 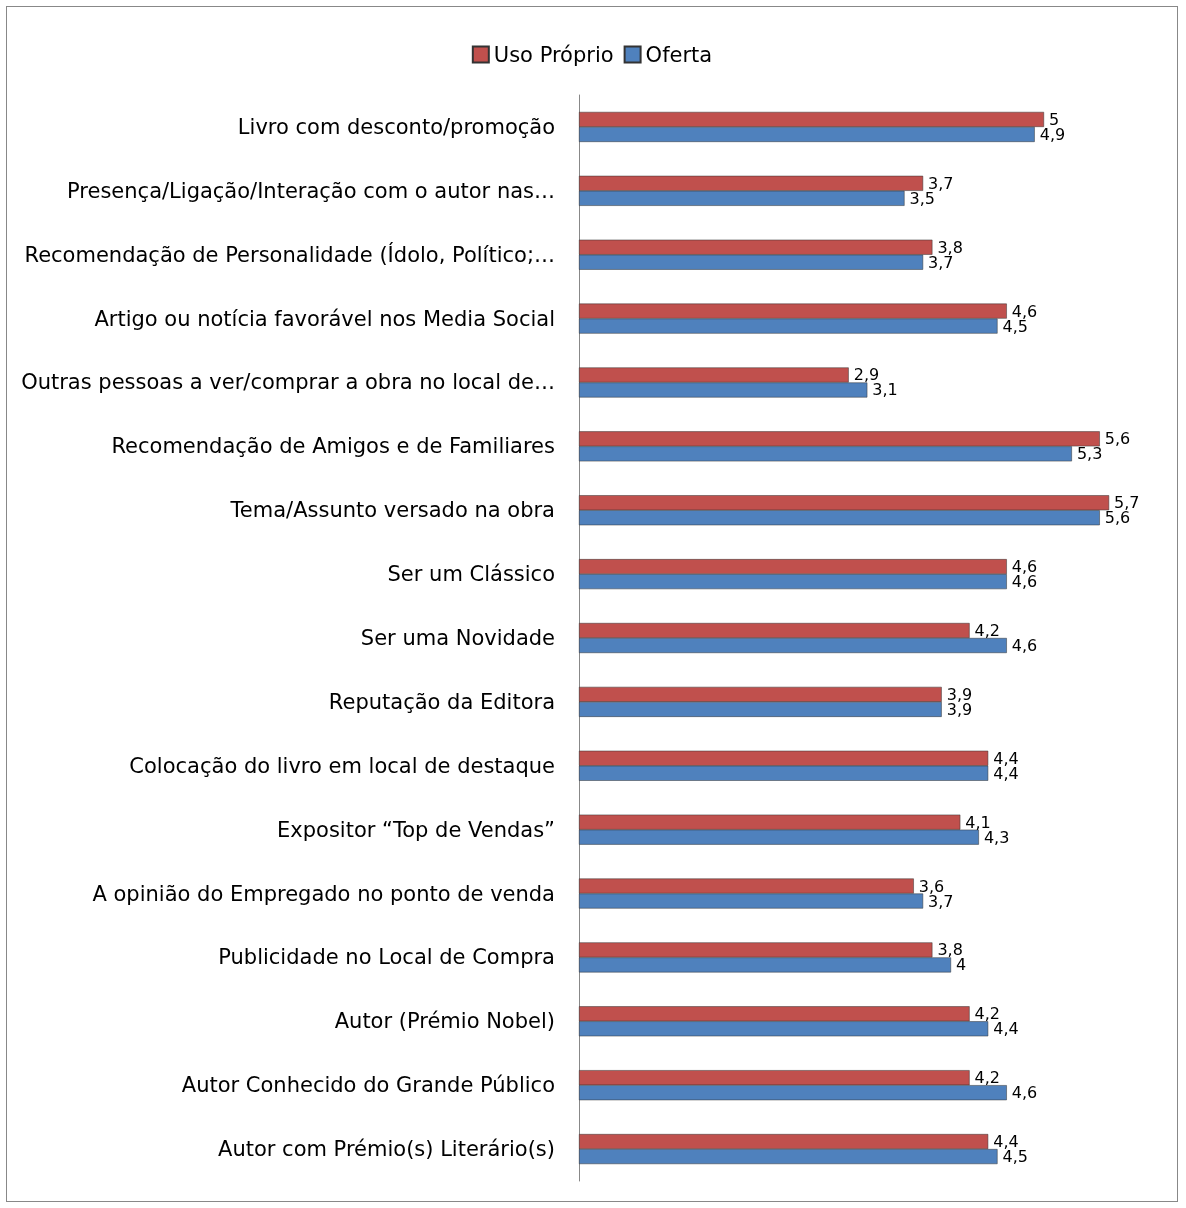 I want to click on data-label: 3,8, so click(x=950, y=247).